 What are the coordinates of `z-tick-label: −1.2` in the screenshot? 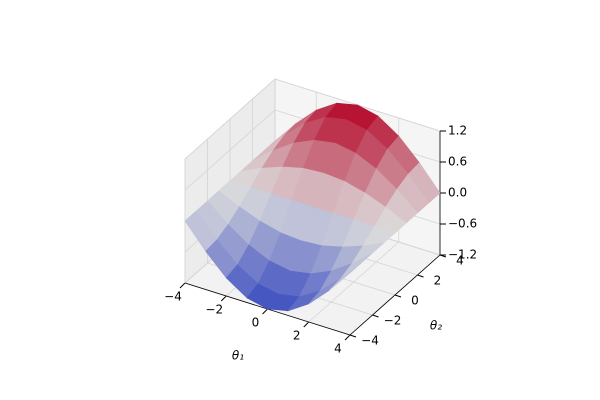 It's located at (462, 255).